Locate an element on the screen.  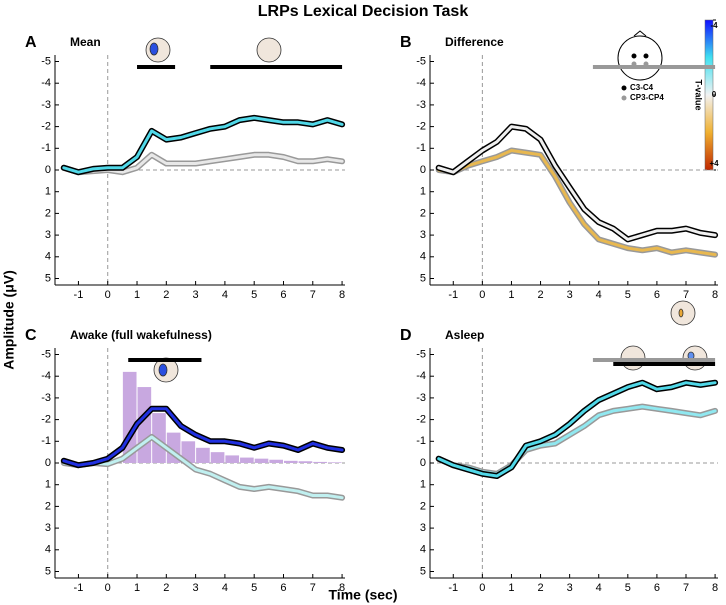
series-outline is located at coordinates (577, 183).